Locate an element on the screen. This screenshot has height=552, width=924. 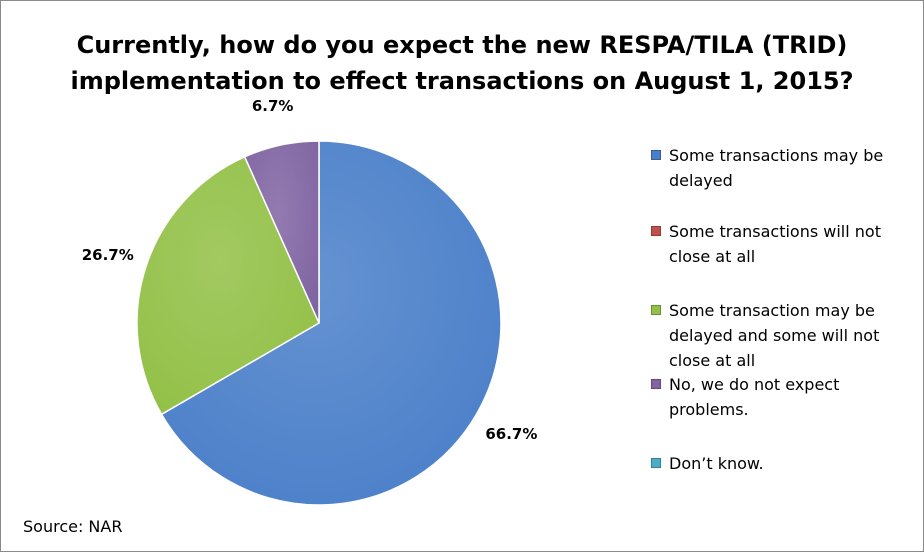
legend-label-line: Some transaction may be is located at coordinates (772, 310).